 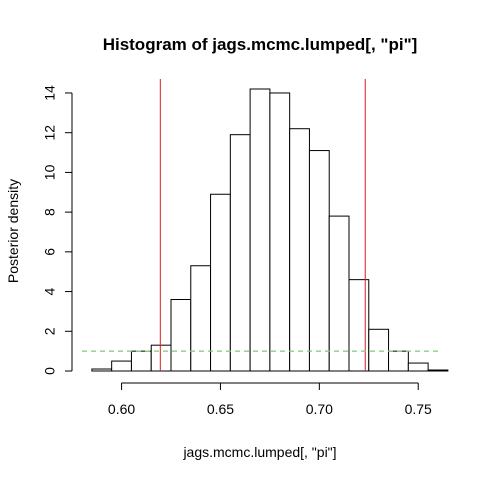 I want to click on y-tick-label: 2, so click(x=50, y=331).